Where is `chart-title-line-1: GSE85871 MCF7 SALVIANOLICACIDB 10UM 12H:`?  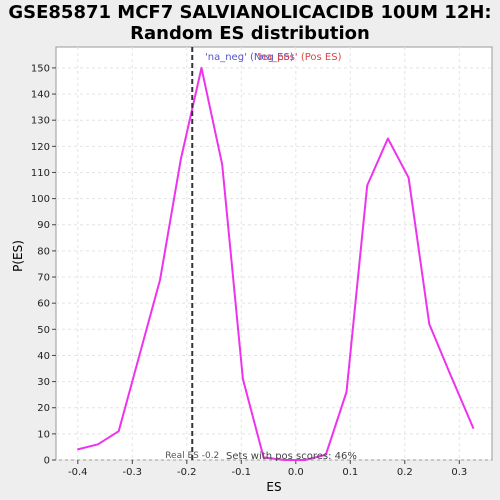
chart-title-line-1: GSE85871 MCF7 SALVIANOLICACIDB 10UM 12H: is located at coordinates (250, 12).